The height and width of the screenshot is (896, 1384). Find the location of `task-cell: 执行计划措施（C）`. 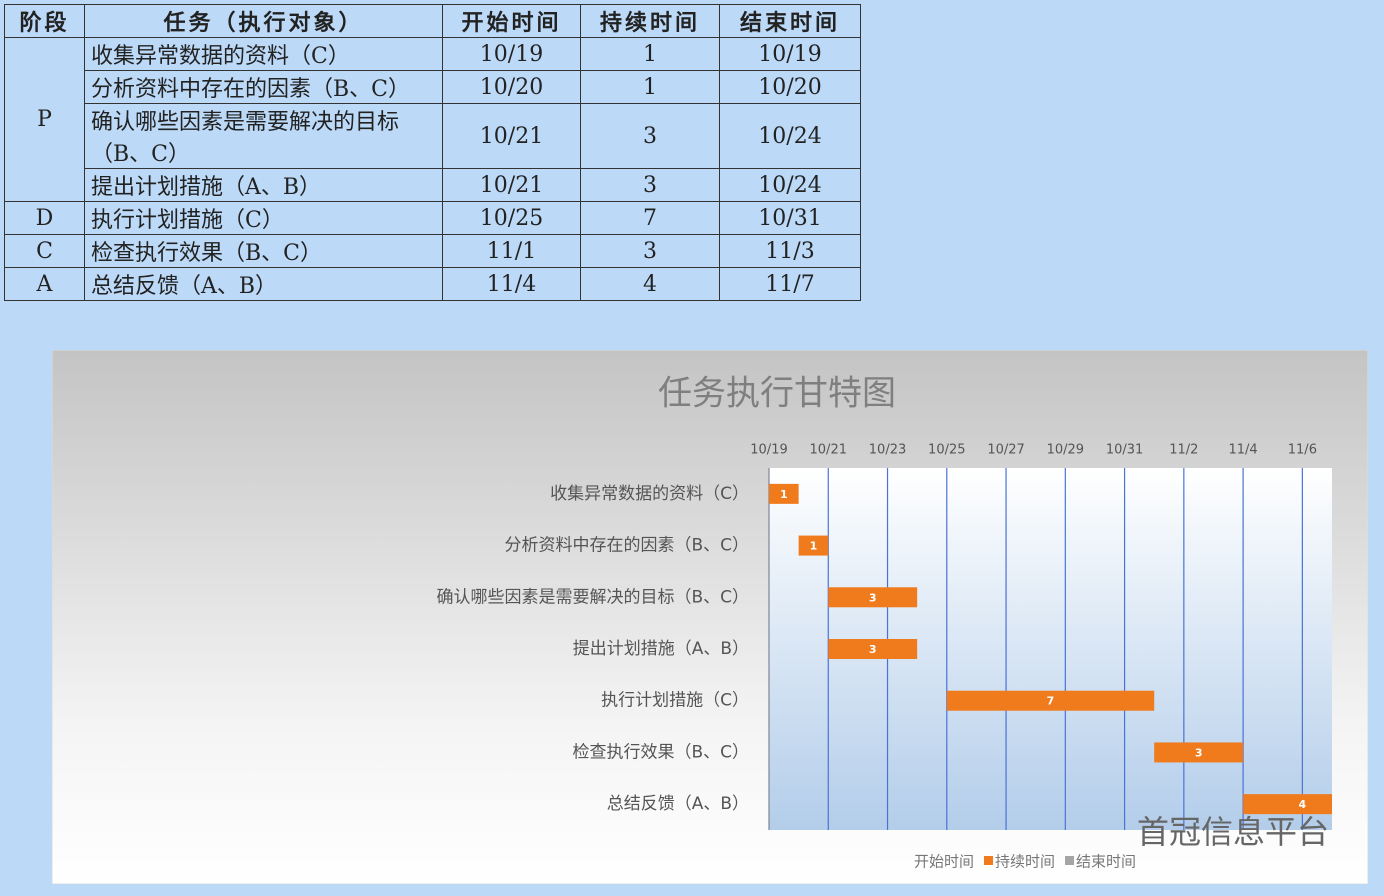

task-cell: 执行计划措施（C） is located at coordinates (263, 218).